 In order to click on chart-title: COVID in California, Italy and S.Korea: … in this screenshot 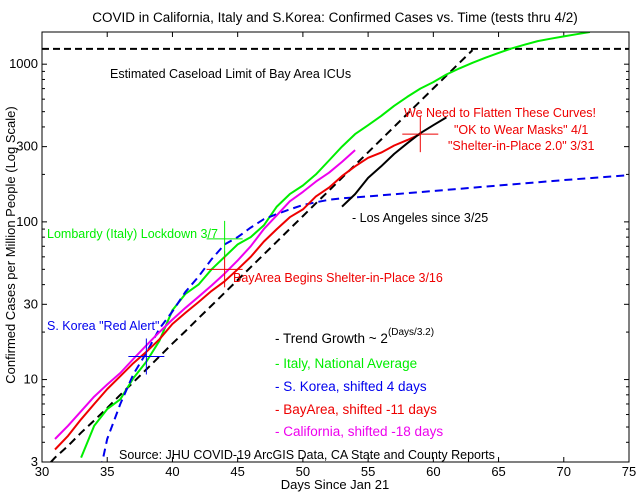, I will do `click(334, 17)`.